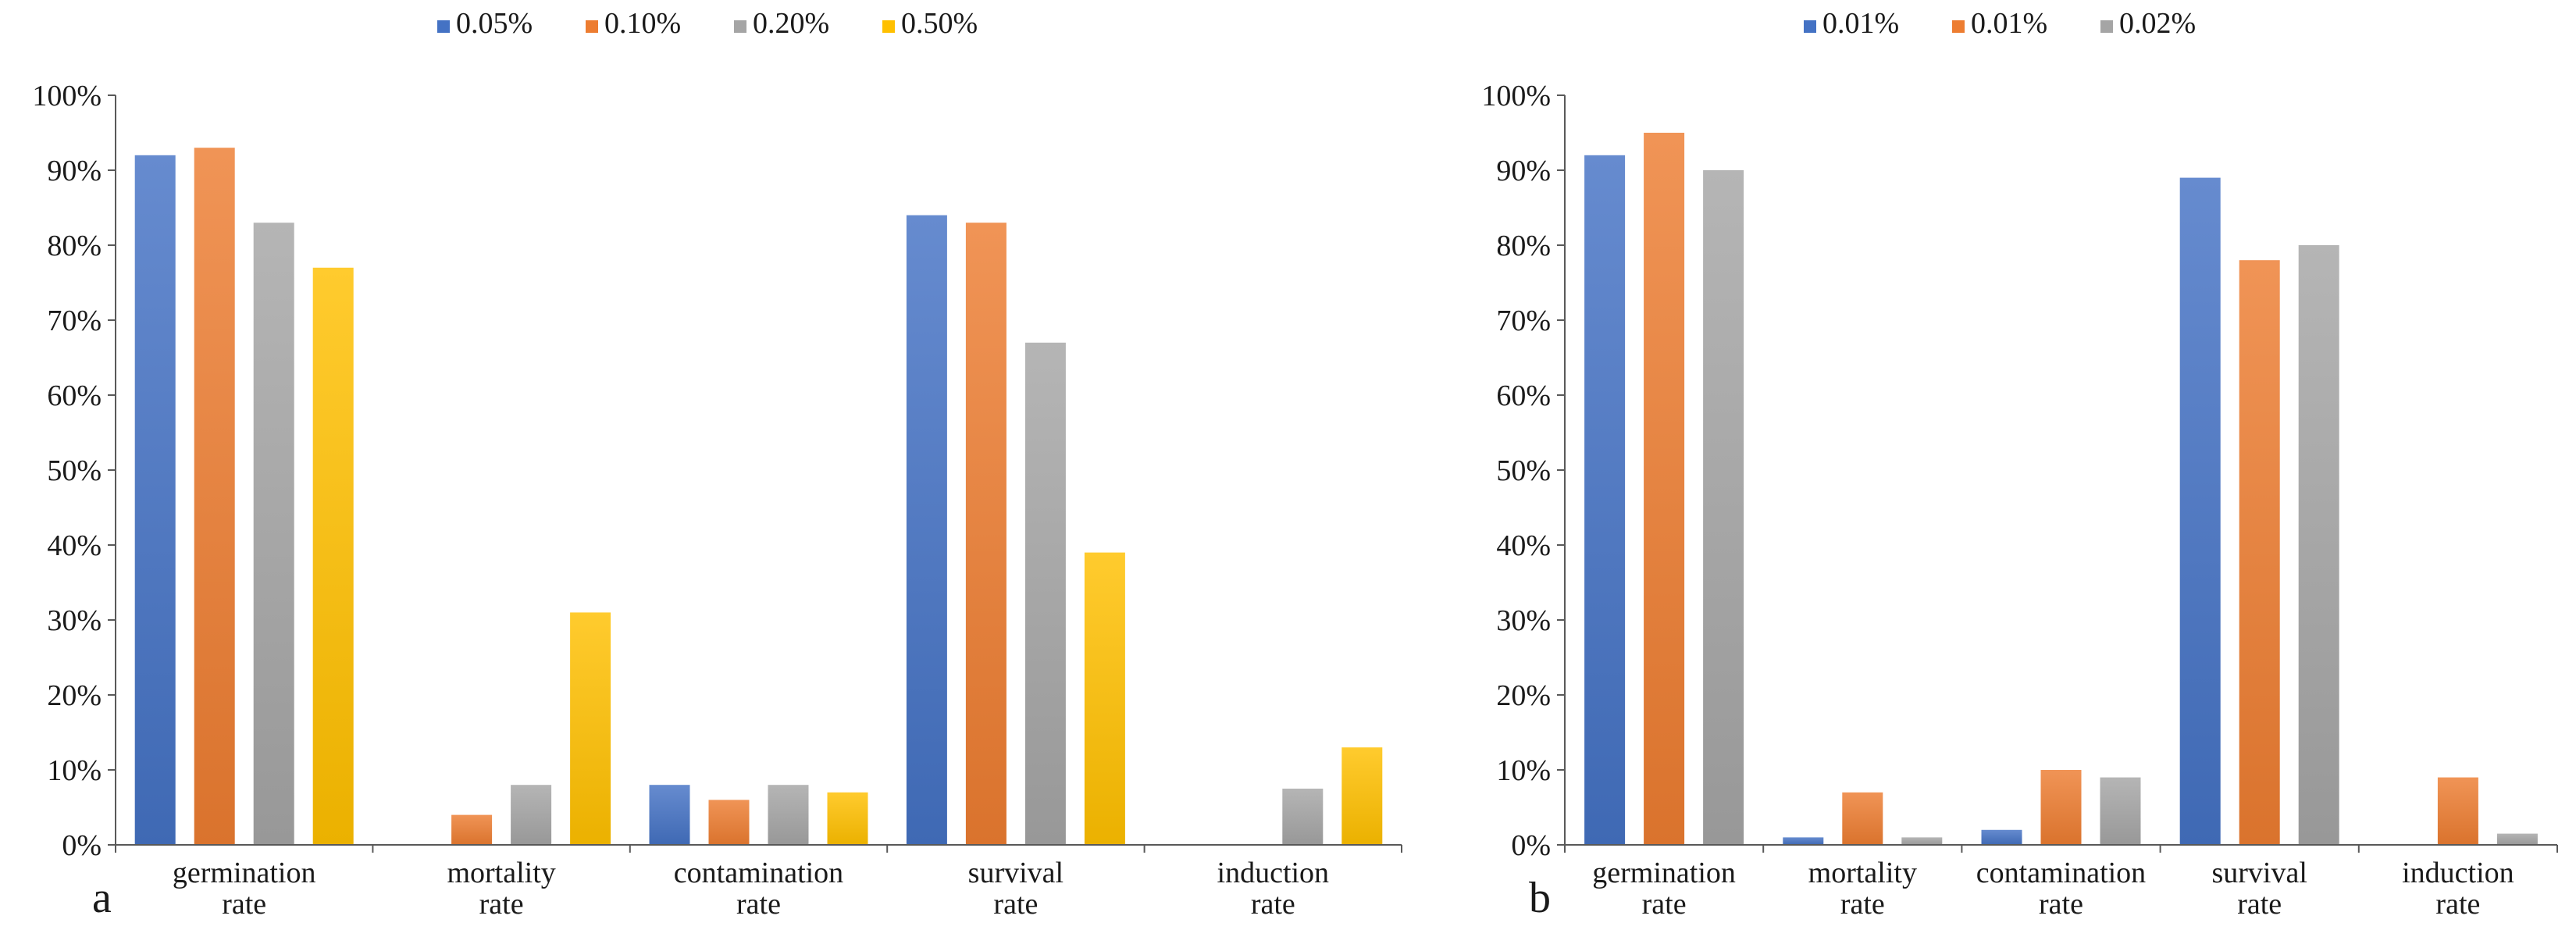  I want to click on bar-005-cat3, so click(926, 530).